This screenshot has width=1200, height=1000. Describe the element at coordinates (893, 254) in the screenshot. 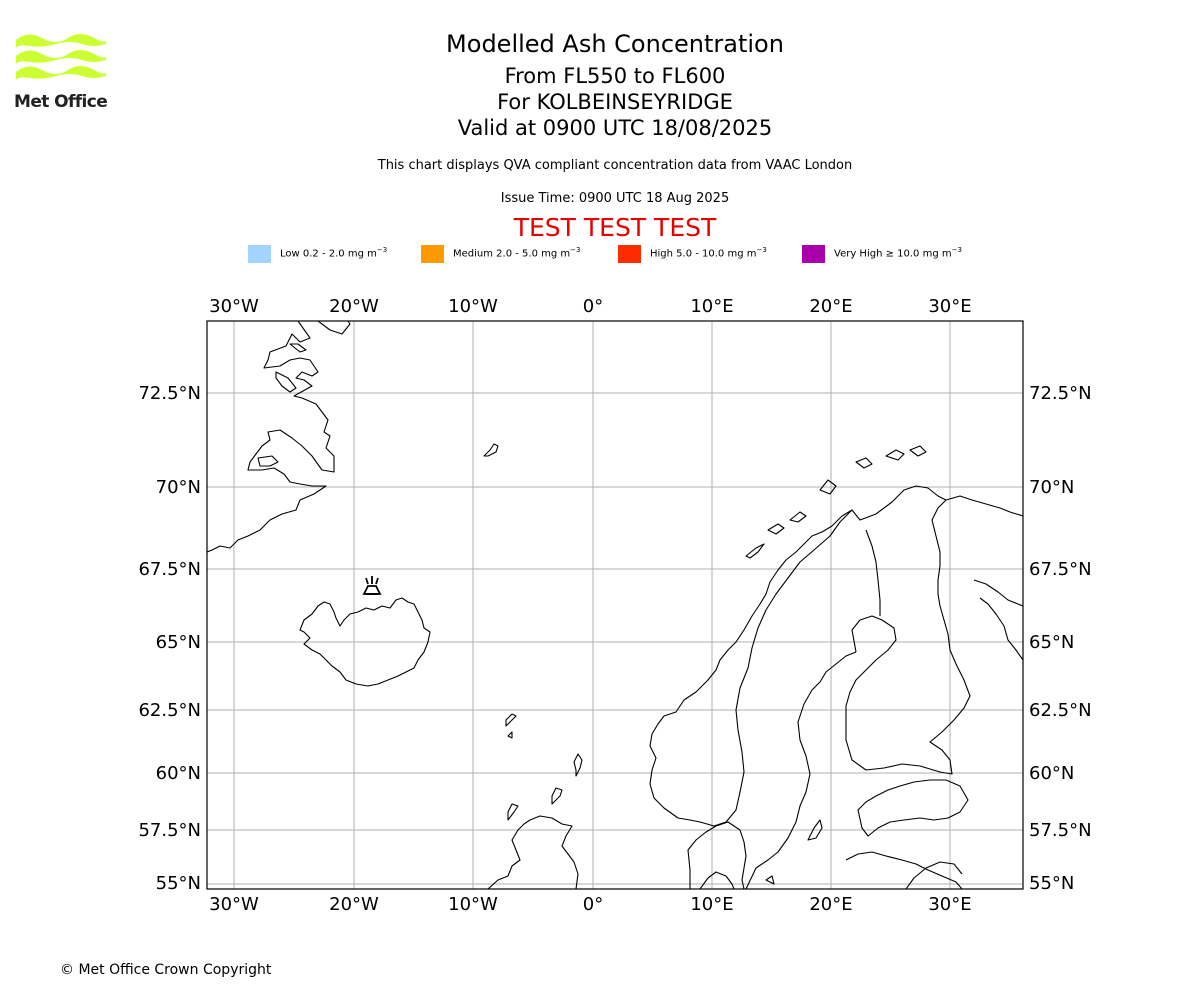

I see `legend-label-very-high: Very High ≥ 10.0 mg m` at that location.